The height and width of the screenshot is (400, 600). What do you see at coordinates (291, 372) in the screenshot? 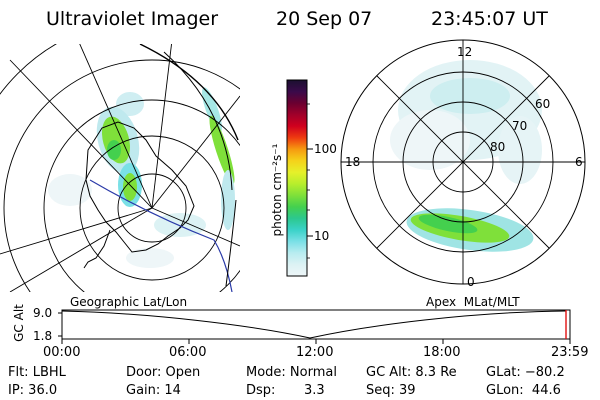
I see `status-mode: Mode: Normal` at bounding box center [291, 372].